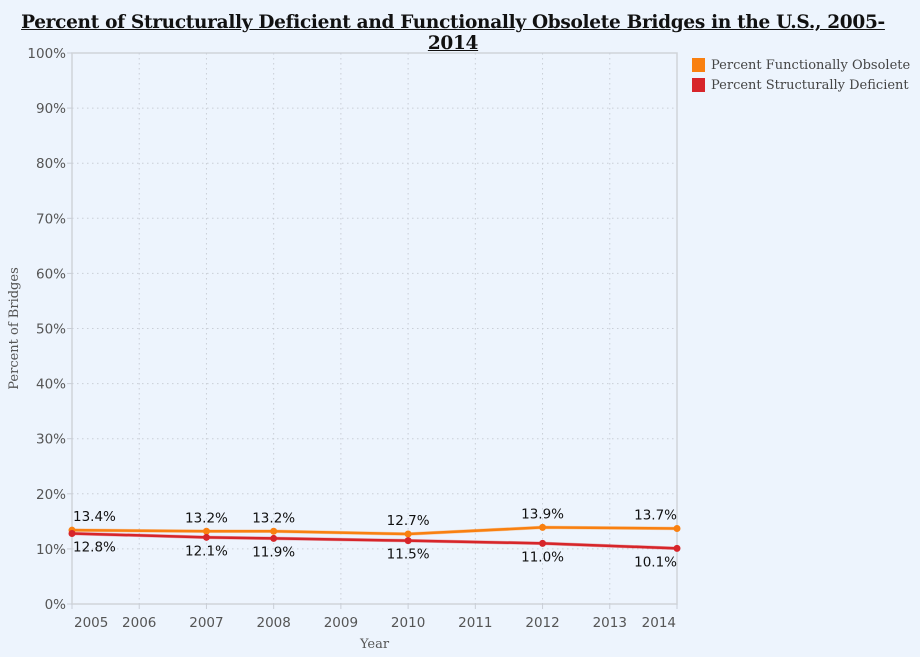 This screenshot has height=657, width=920. Describe the element at coordinates (94, 547) in the screenshot. I see `data-label: 12.8%` at that location.